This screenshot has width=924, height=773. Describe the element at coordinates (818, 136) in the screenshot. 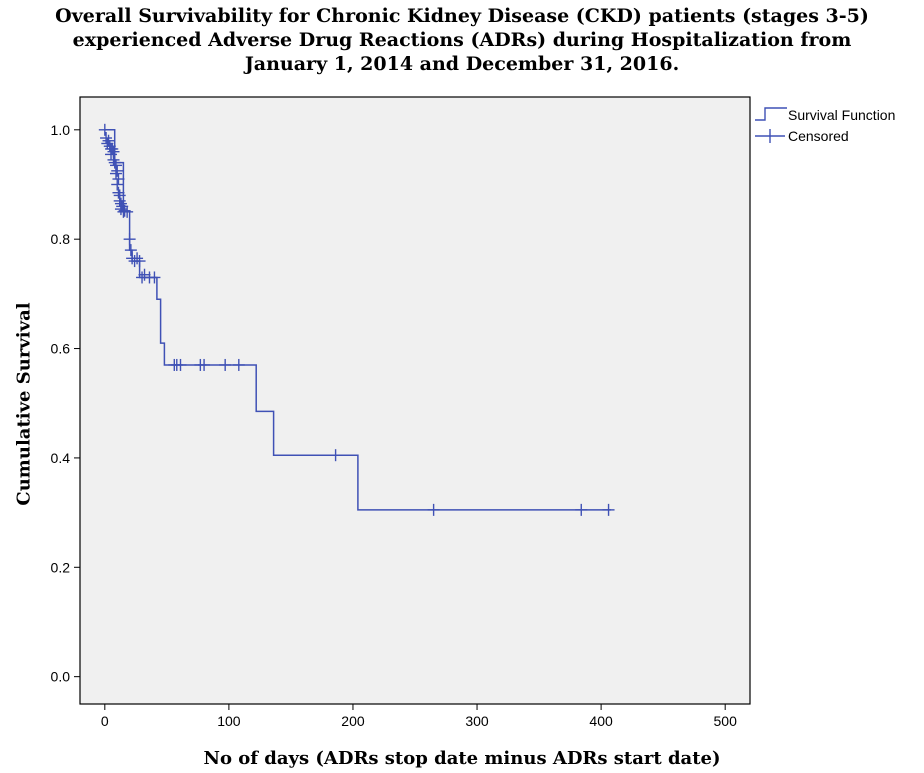

I see `legend-label-censored: Censored` at that location.